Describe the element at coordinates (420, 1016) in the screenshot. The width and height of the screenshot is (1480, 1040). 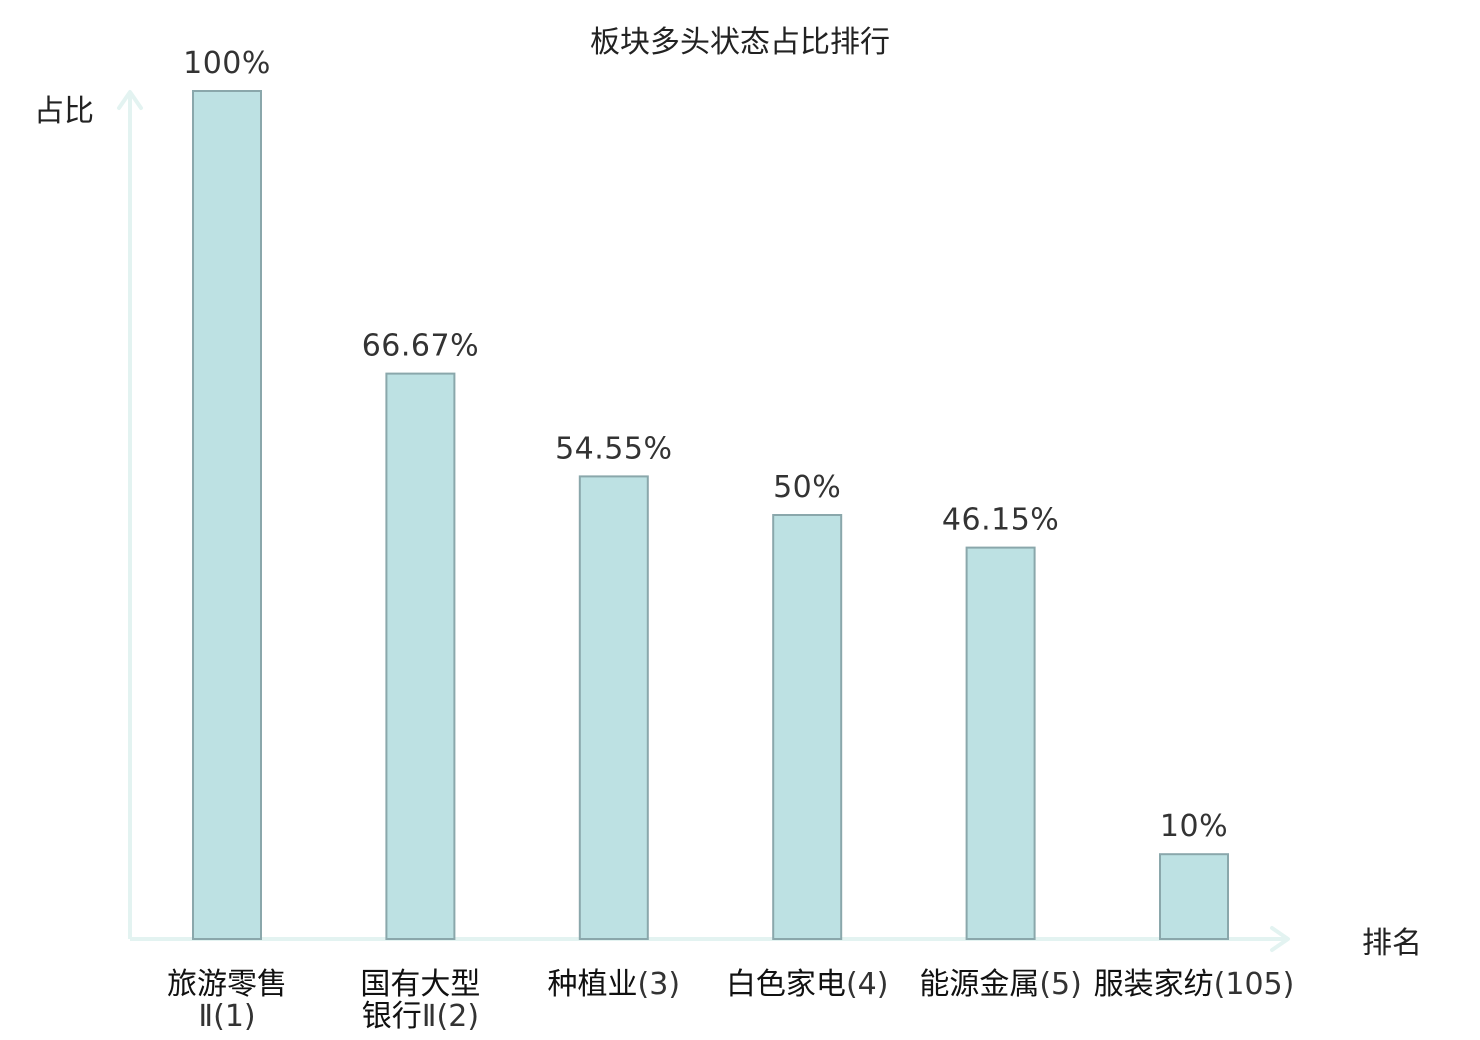
I see `category-label: 银行Ⅱ(2)` at that location.